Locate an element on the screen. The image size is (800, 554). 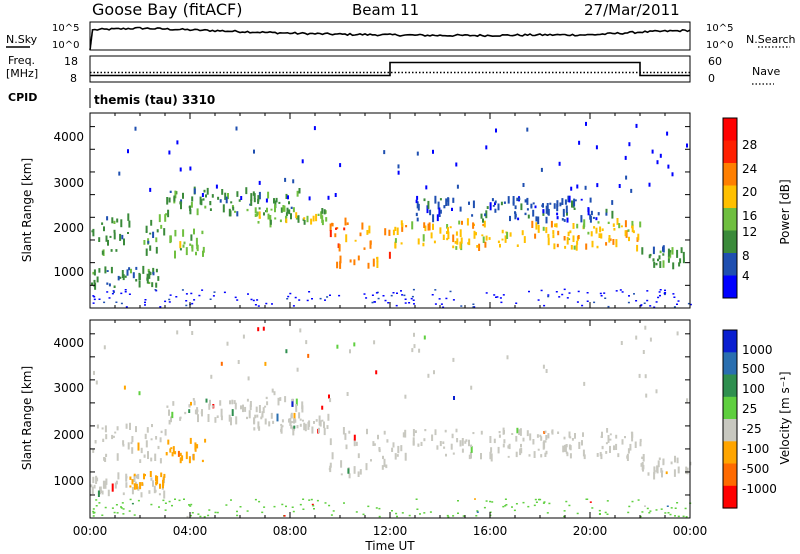
freq-label-line2: [MHz] is located at coordinates (22, 73).